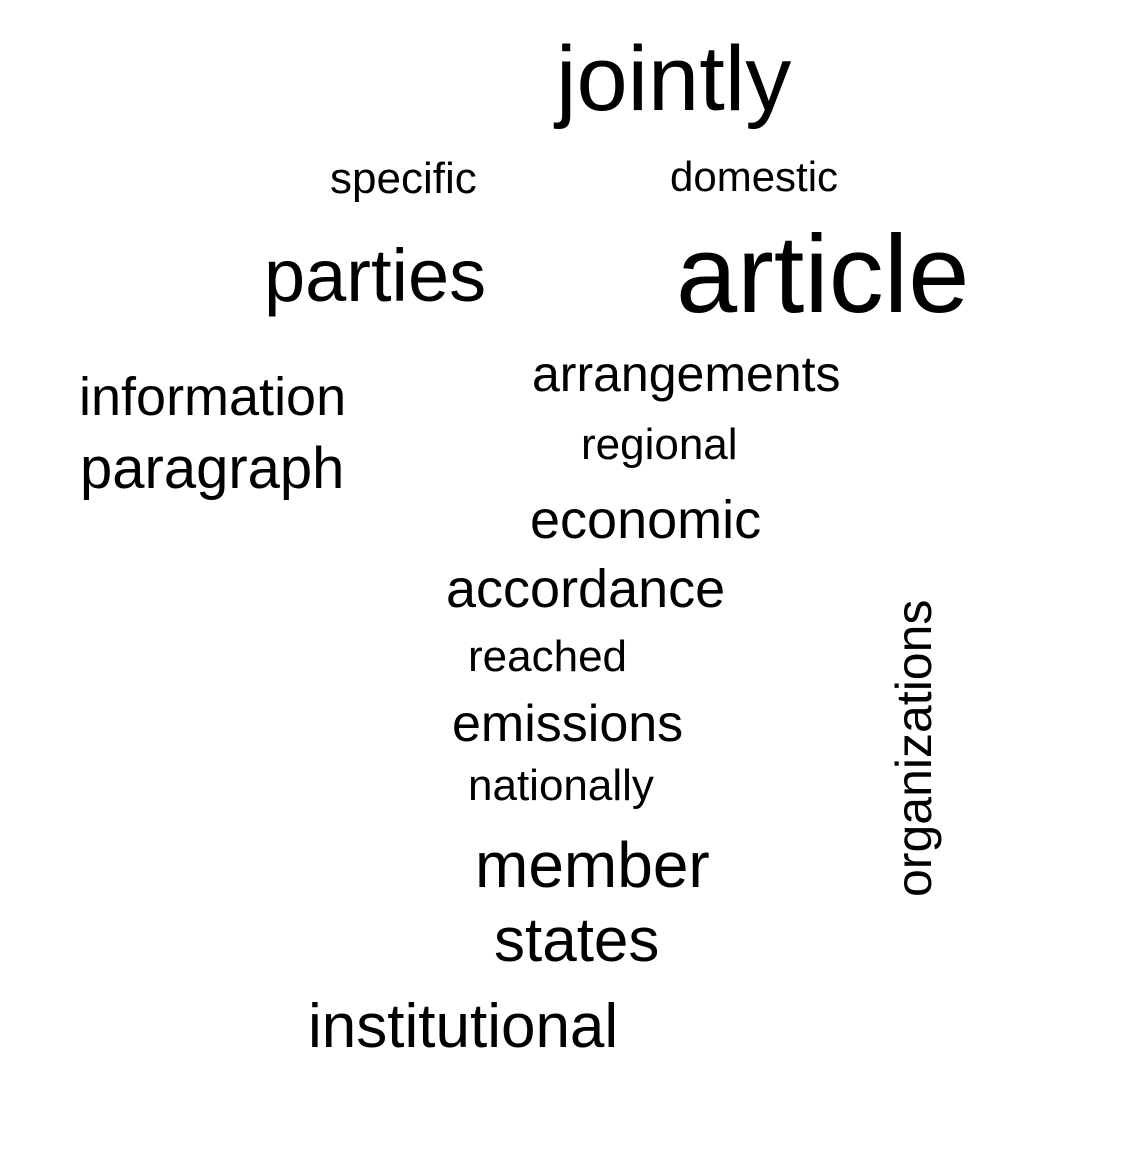 This screenshot has width=1124, height=1160. What do you see at coordinates (754, 176) in the screenshot?
I see `word-domestic: domestic` at bounding box center [754, 176].